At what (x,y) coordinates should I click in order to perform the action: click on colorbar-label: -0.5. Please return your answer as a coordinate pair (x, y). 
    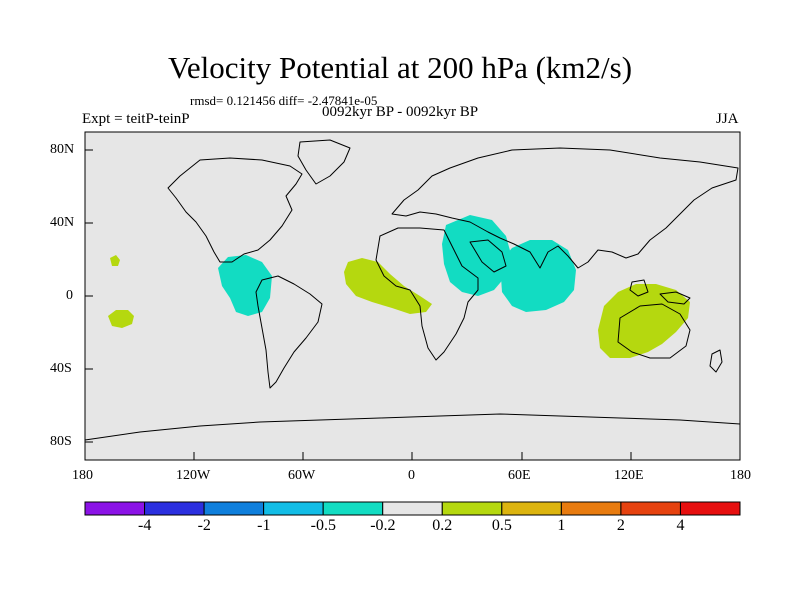
    Looking at the image, I should click on (323, 525).